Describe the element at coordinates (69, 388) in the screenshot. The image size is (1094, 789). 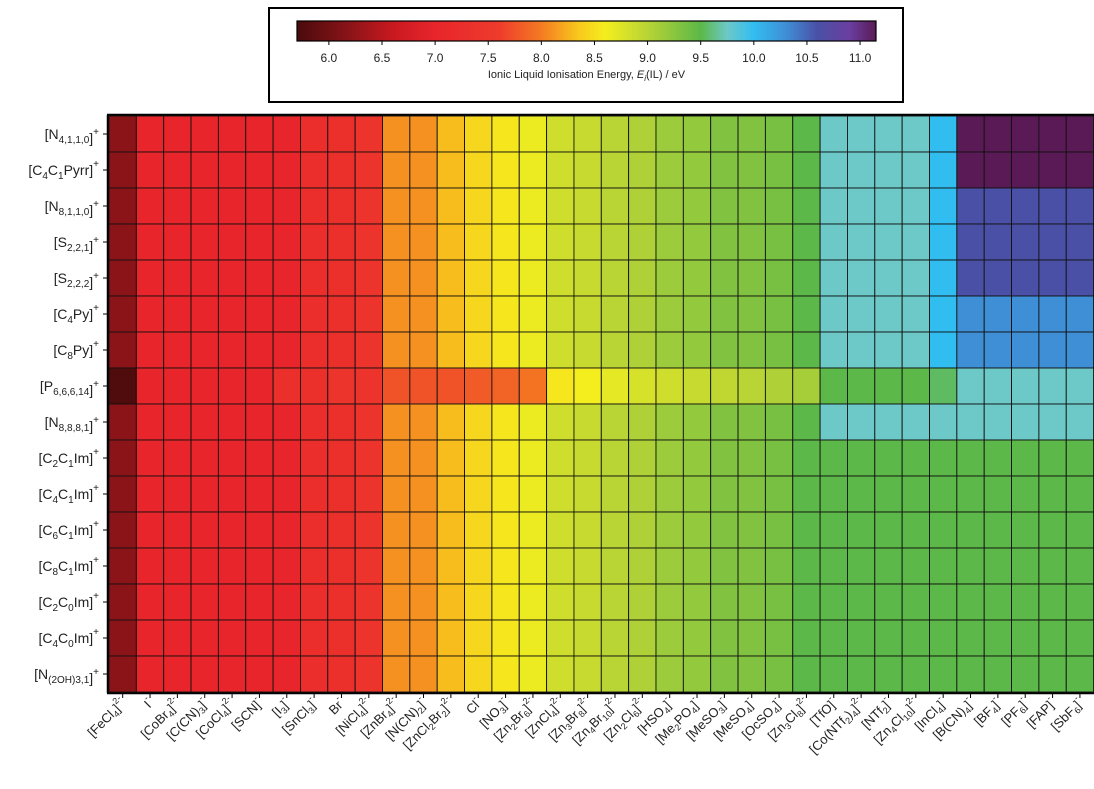
I see `y-tick-label: [P6,6,6,14]+` at that location.